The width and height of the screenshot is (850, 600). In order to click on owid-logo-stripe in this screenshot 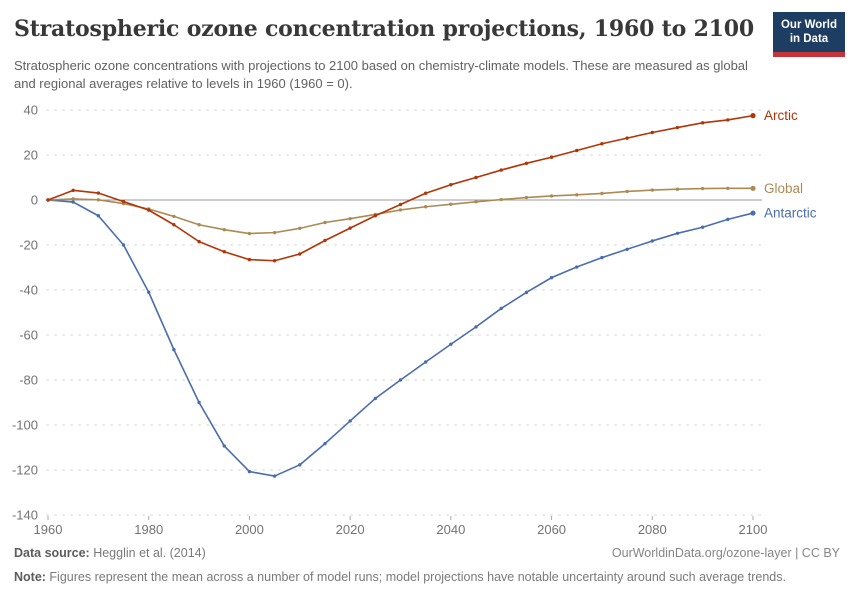, I will do `click(809, 54)`.